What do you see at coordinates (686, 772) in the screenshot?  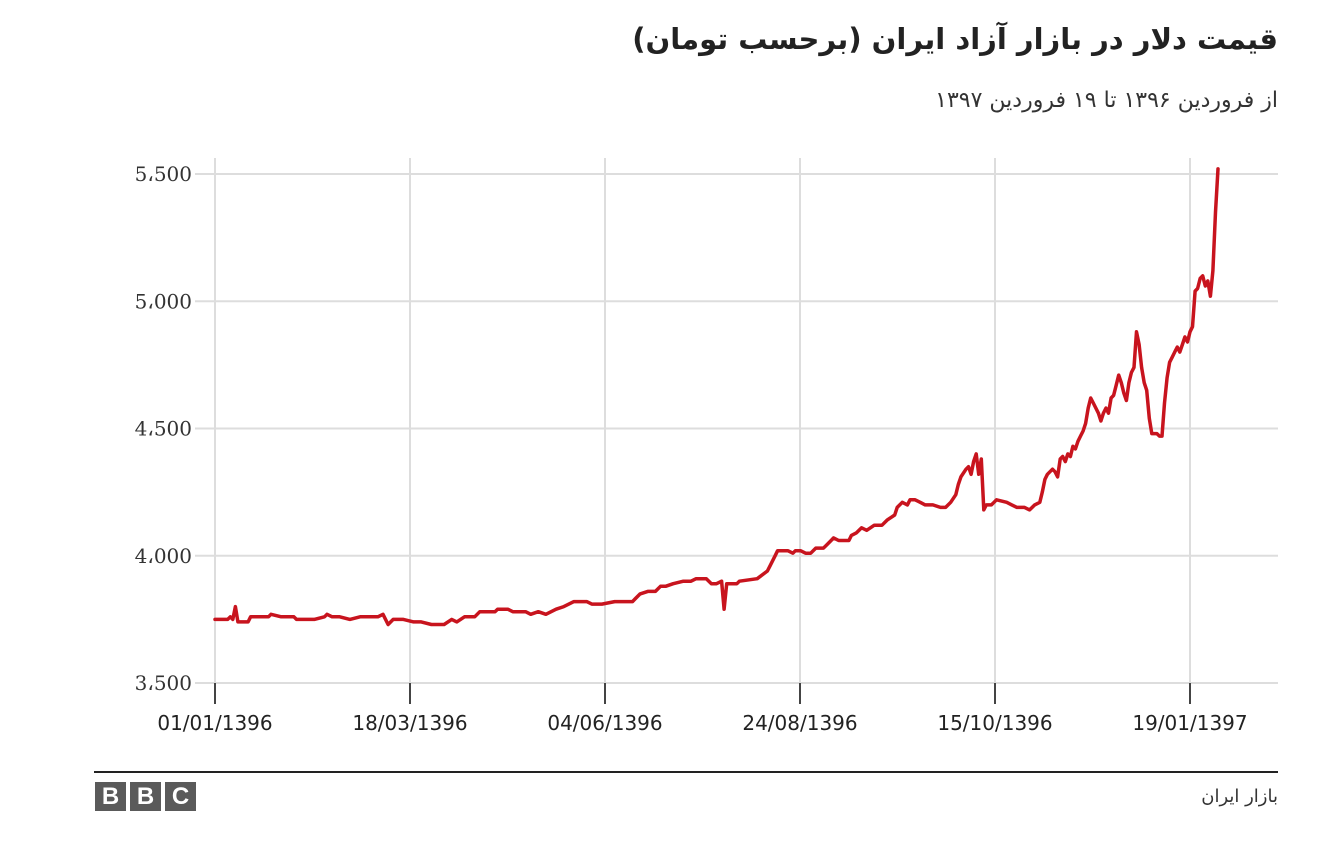 I see `footer-divider` at bounding box center [686, 772].